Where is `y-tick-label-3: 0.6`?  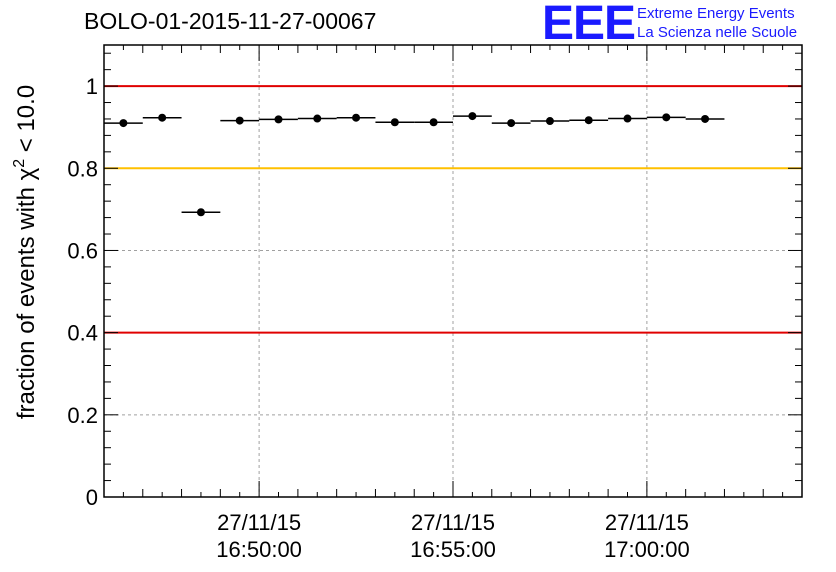 y-tick-label-3: 0.6 is located at coordinates (82, 250).